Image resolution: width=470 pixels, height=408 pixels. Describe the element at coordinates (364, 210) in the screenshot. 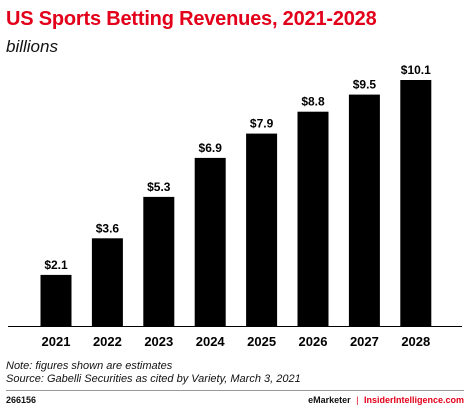

I see `bar-2027` at that location.